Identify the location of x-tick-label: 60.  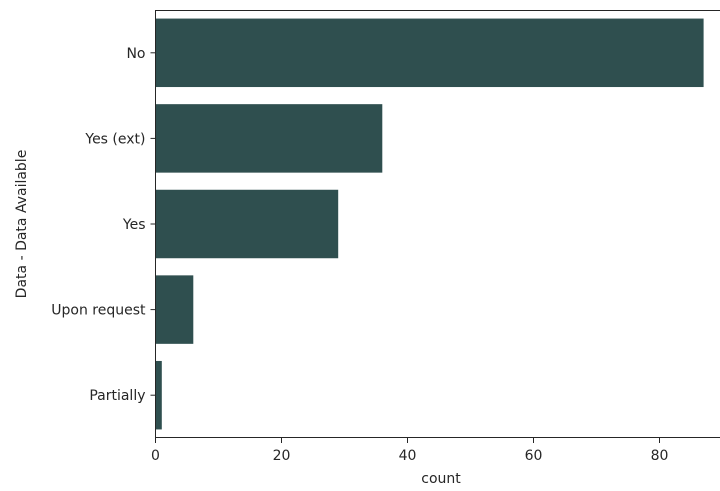
(534, 456).